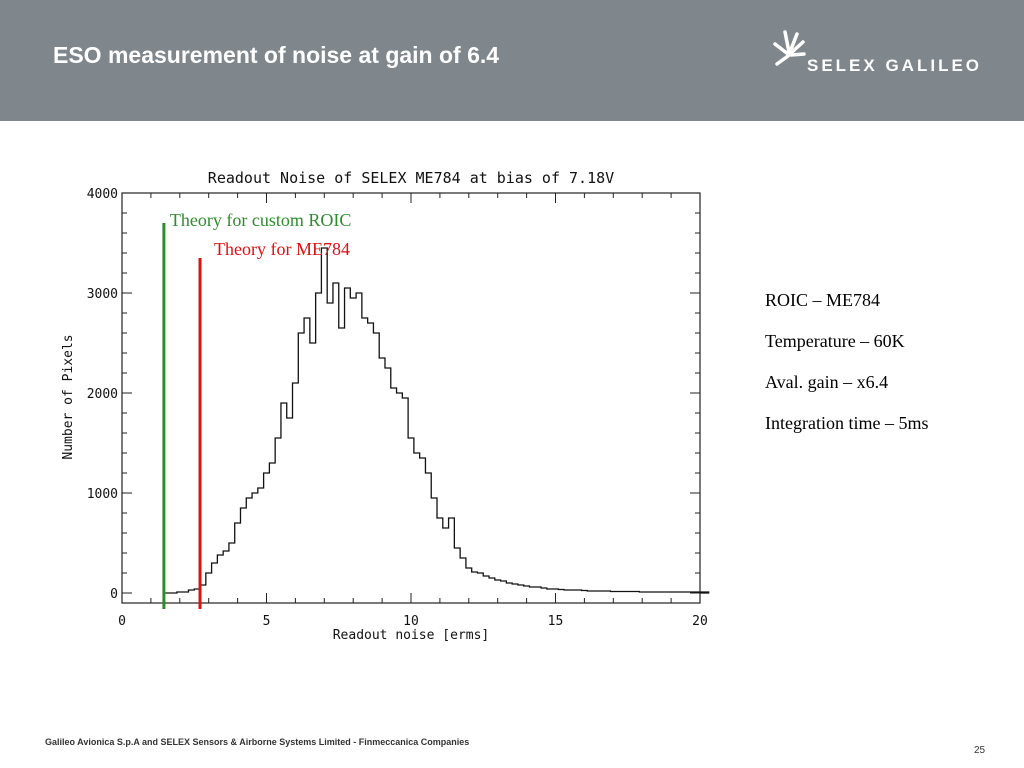 The height and width of the screenshot is (768, 1024). Describe the element at coordinates (256, 409) in the screenshot. I see `theory-markers: Theory for custom ROIC Theory for ME784` at that location.